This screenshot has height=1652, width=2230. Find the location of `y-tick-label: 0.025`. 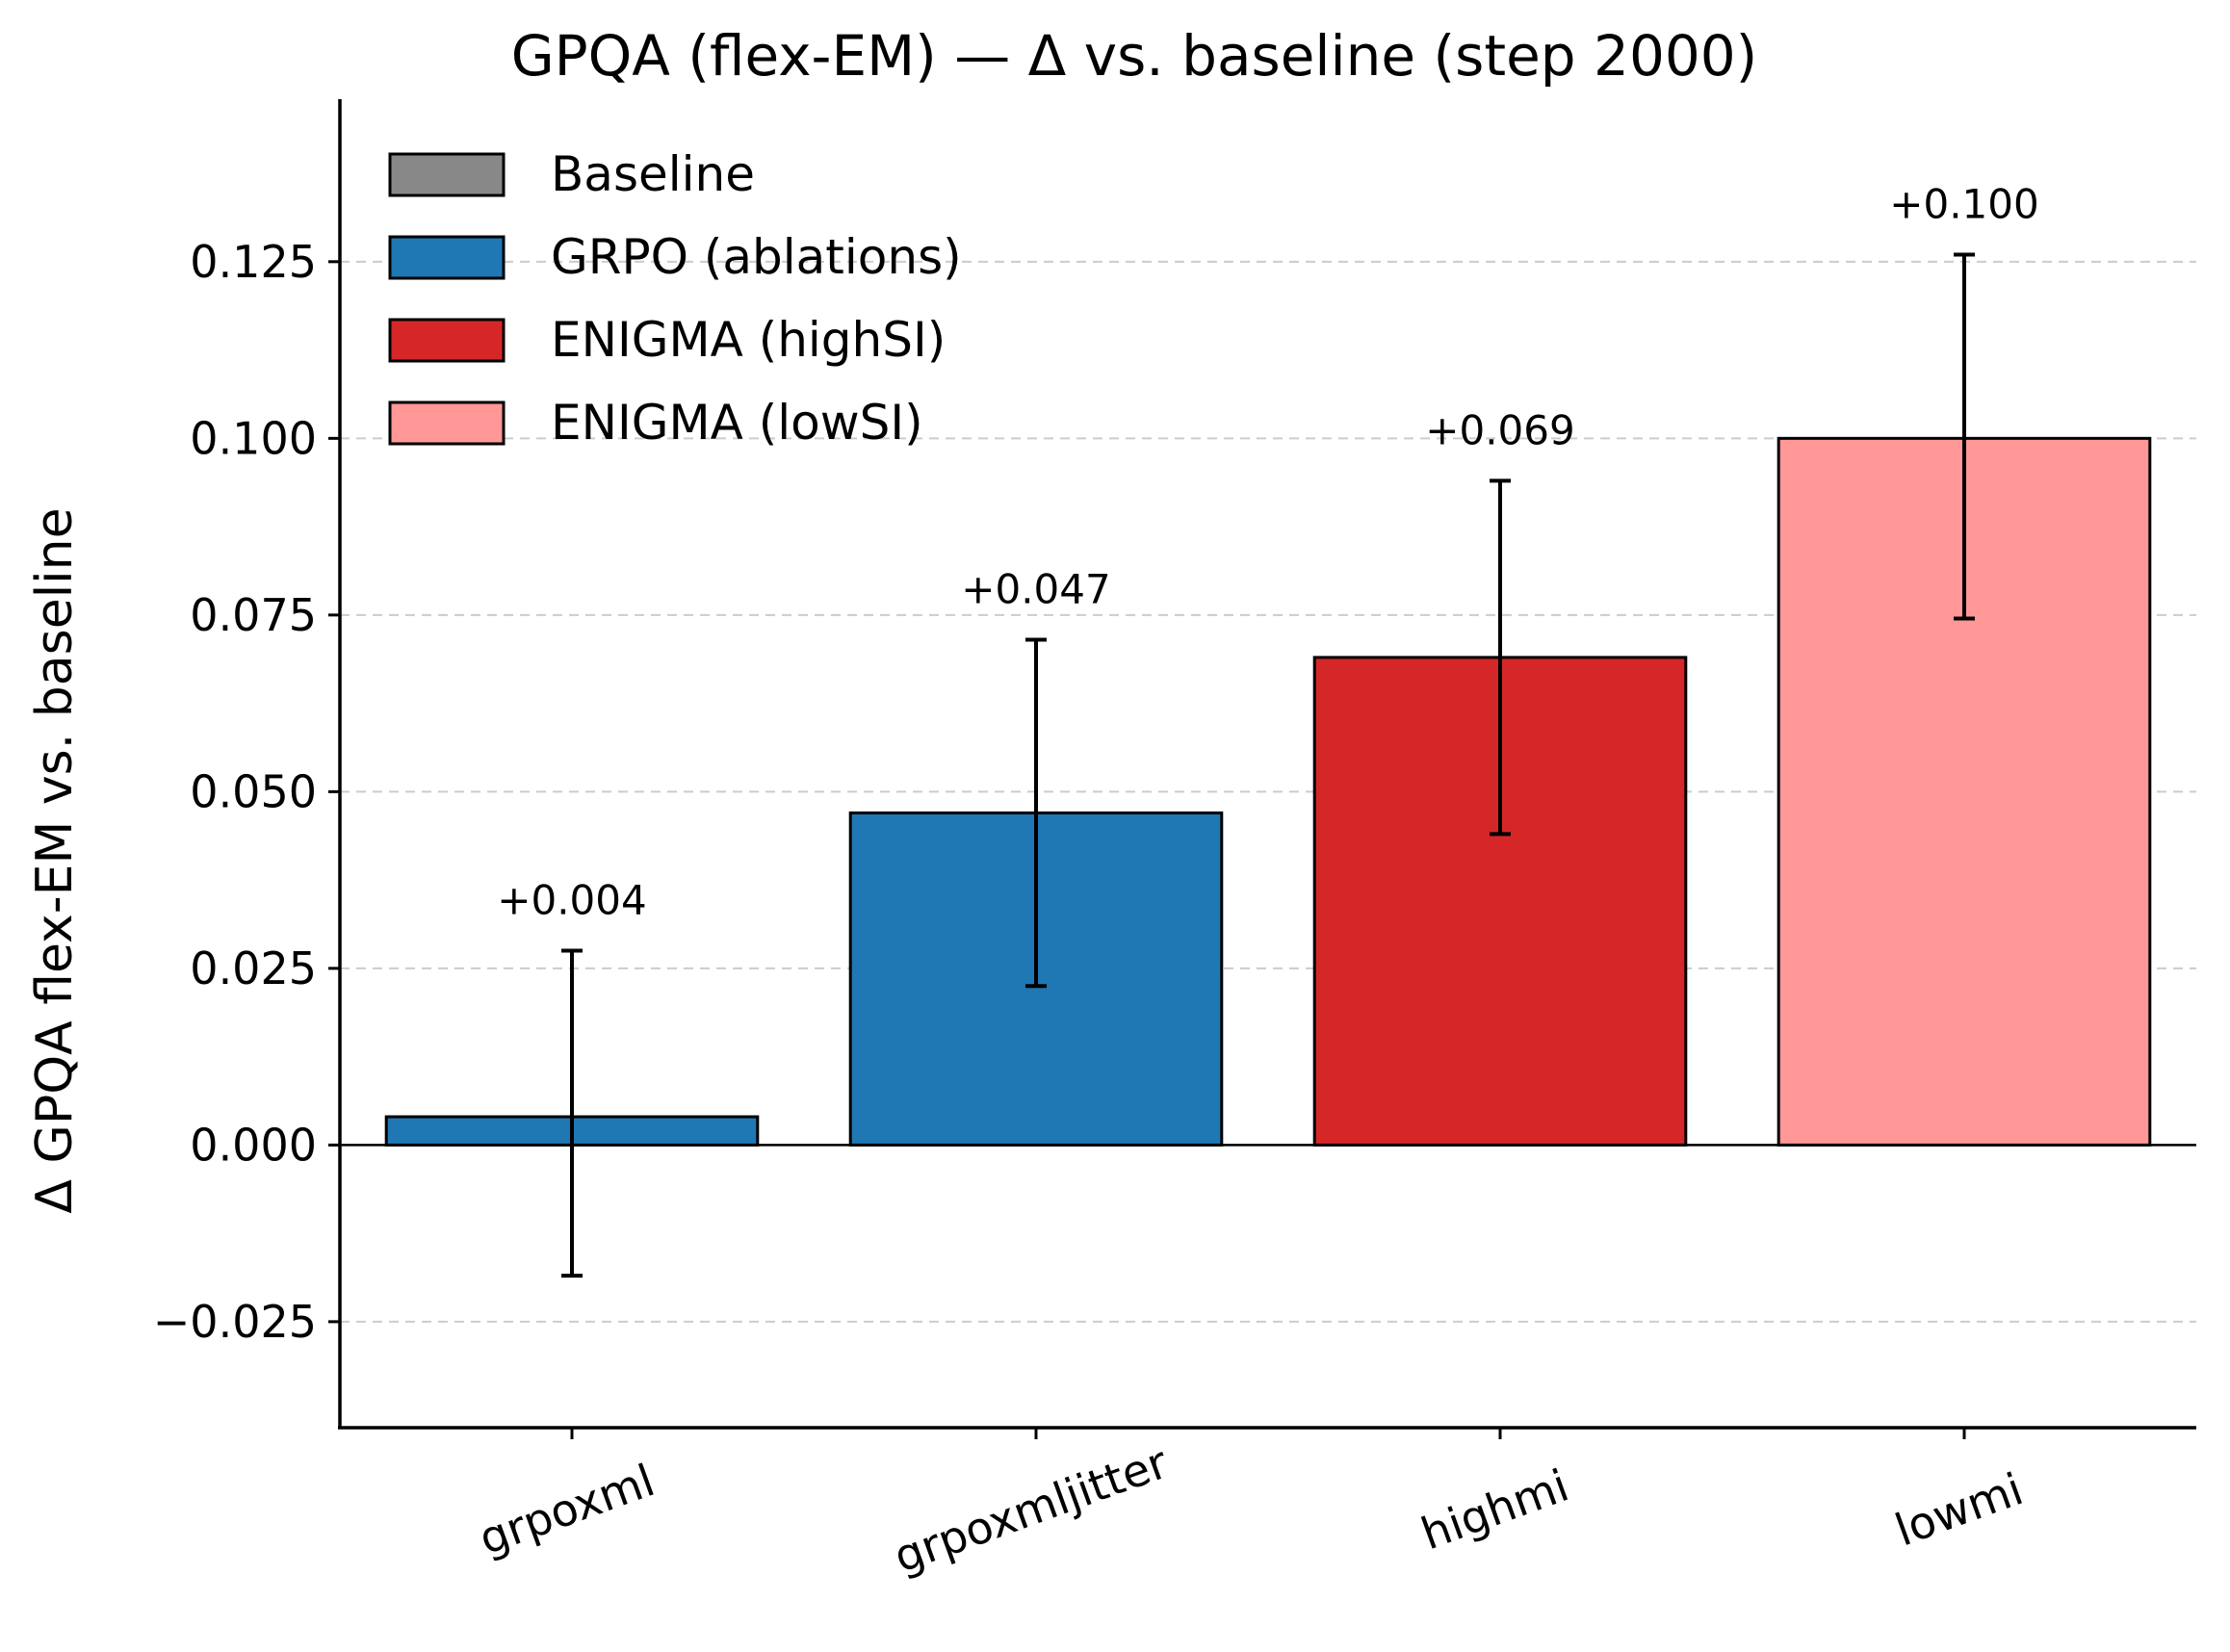

y-tick-label: 0.025 is located at coordinates (254, 968).